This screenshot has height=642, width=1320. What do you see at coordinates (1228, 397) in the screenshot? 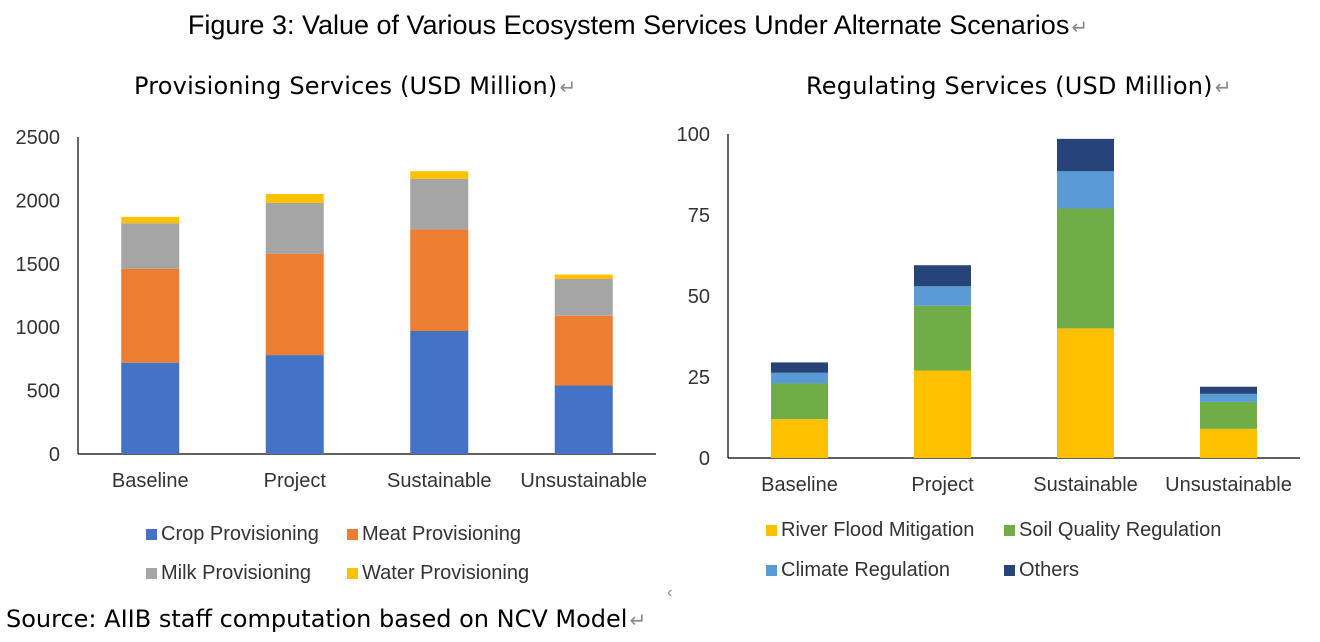
I see `bar-unsustainable-climate-regulation` at bounding box center [1228, 397].